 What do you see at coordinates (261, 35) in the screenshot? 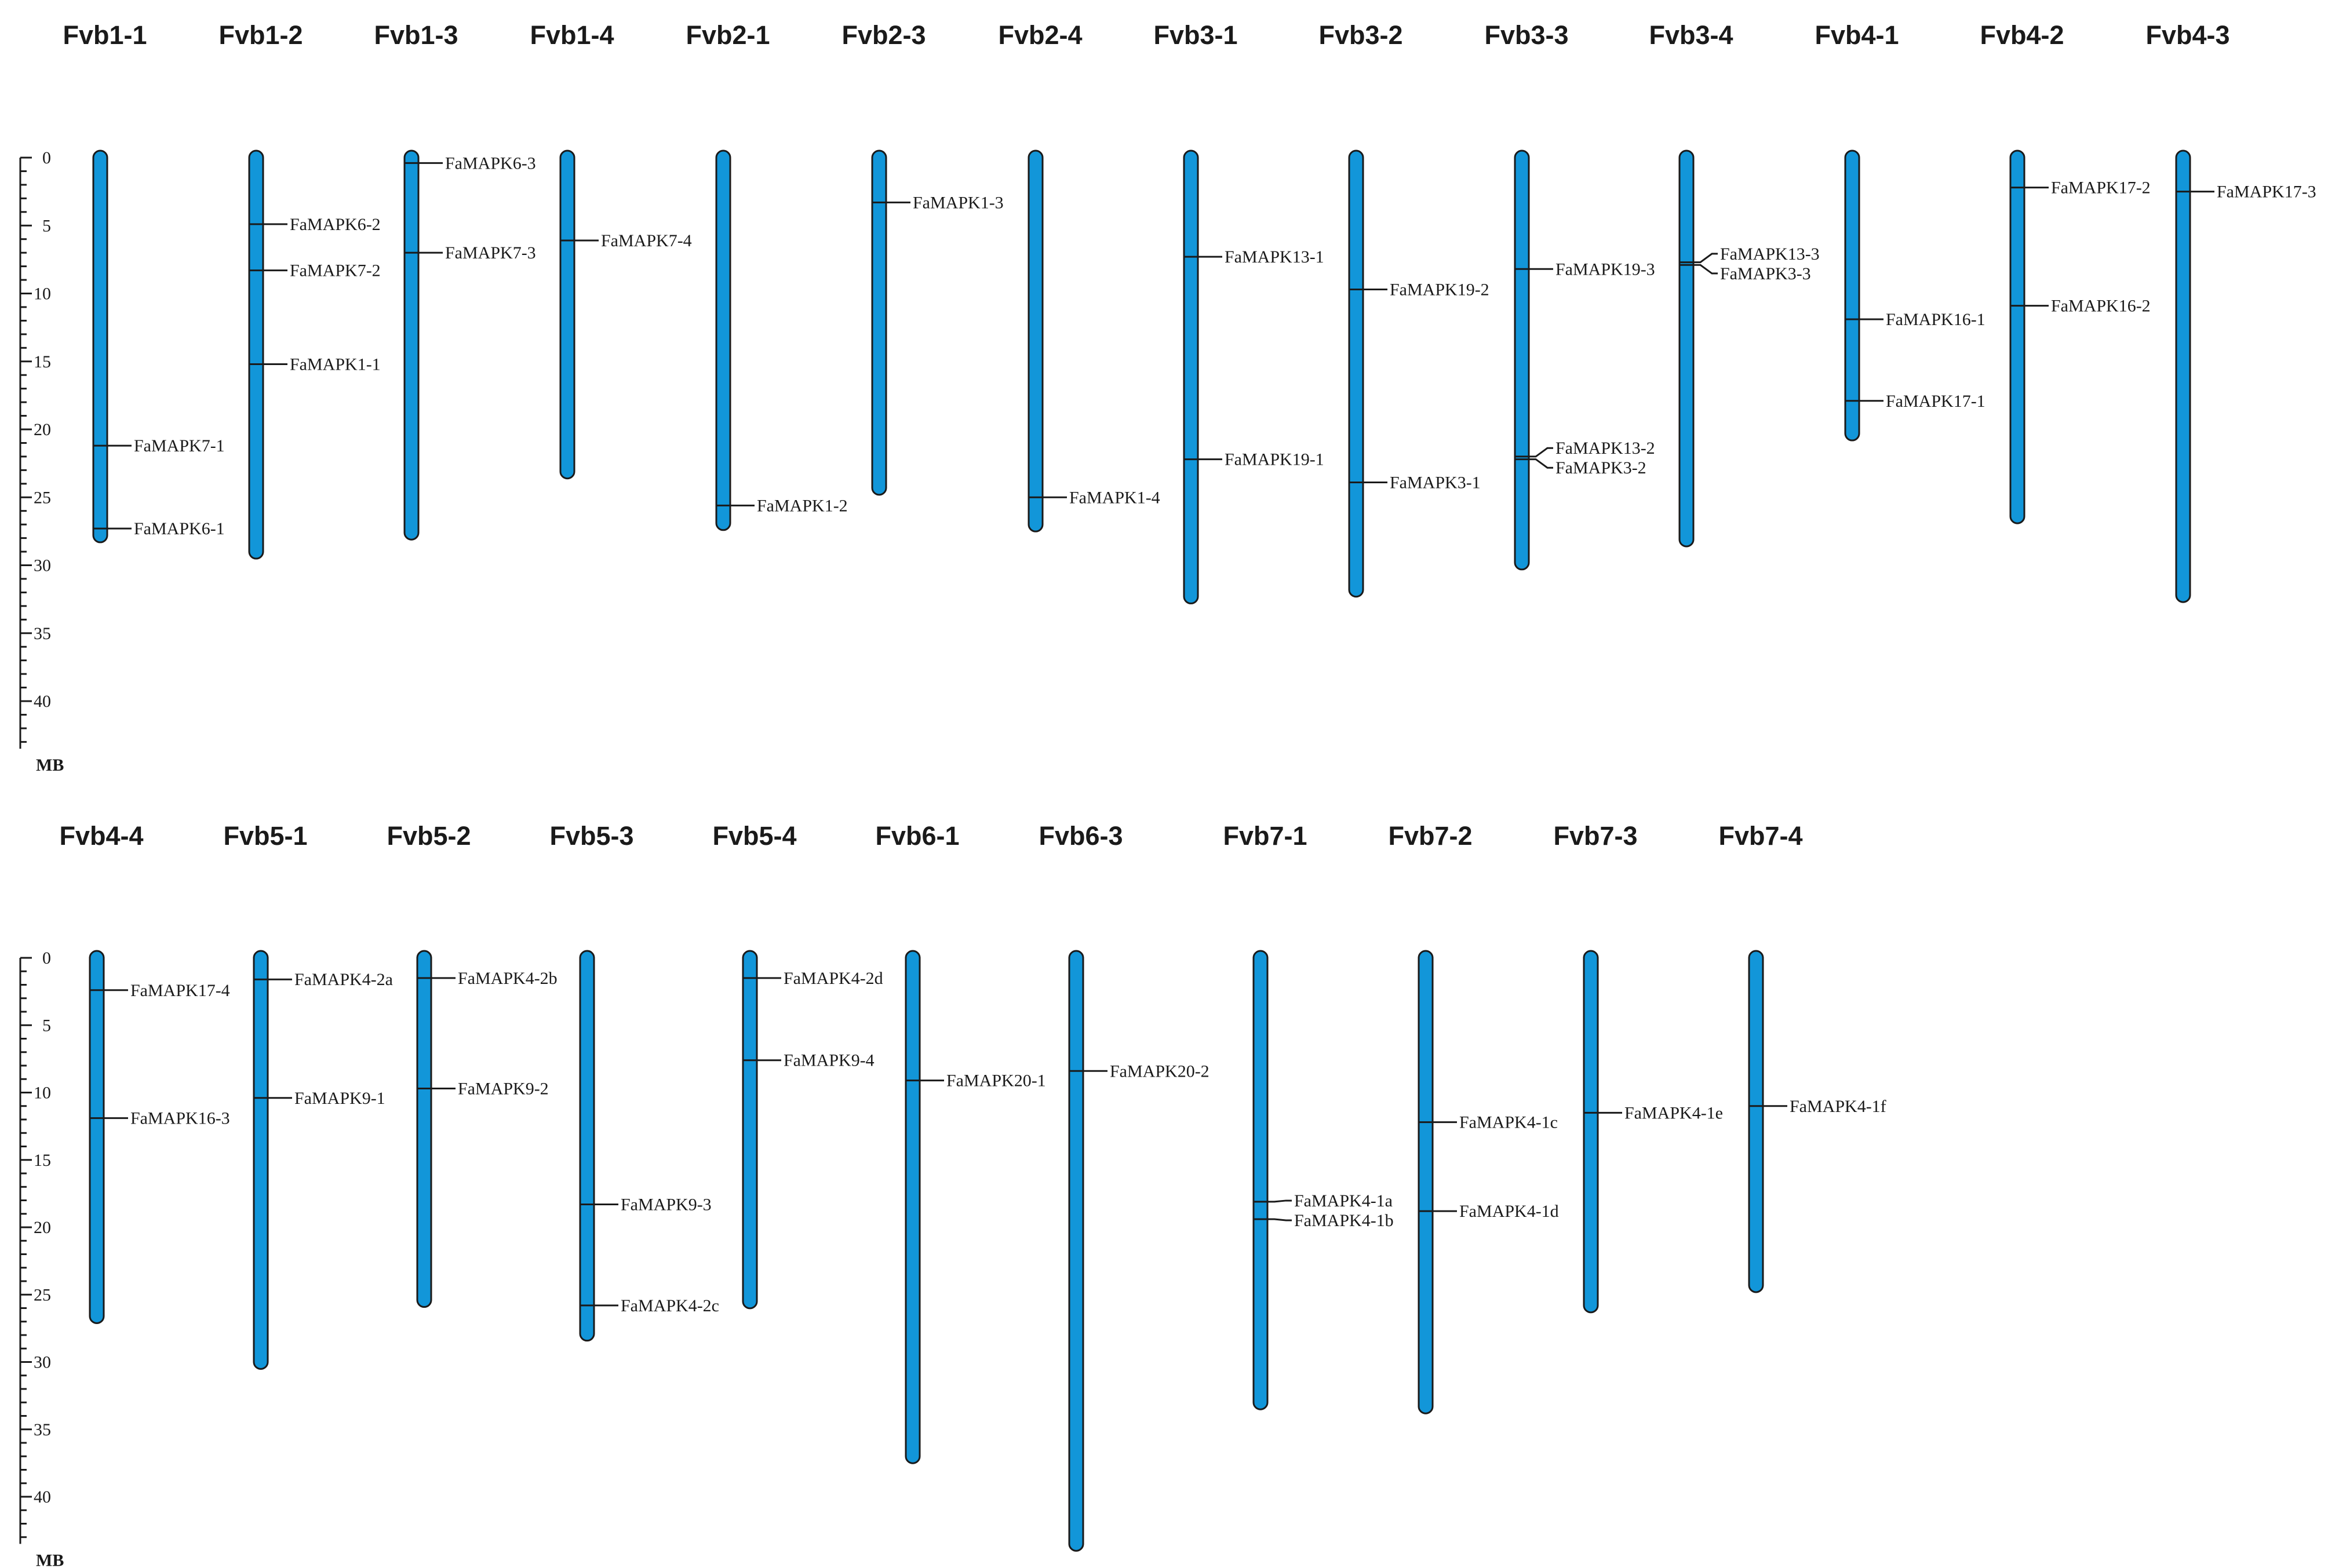
I see `chromosome-title: Fvb1-2` at bounding box center [261, 35].